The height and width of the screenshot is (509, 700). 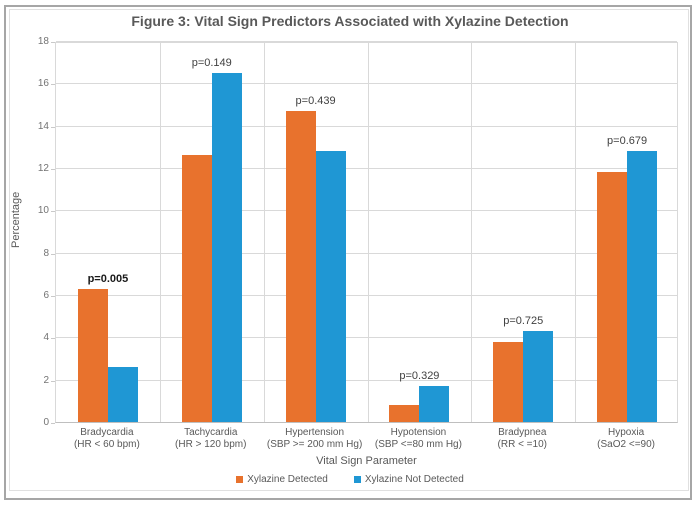 What do you see at coordinates (523, 320) in the screenshot?
I see `p-value-label: p=0.725` at bounding box center [523, 320].